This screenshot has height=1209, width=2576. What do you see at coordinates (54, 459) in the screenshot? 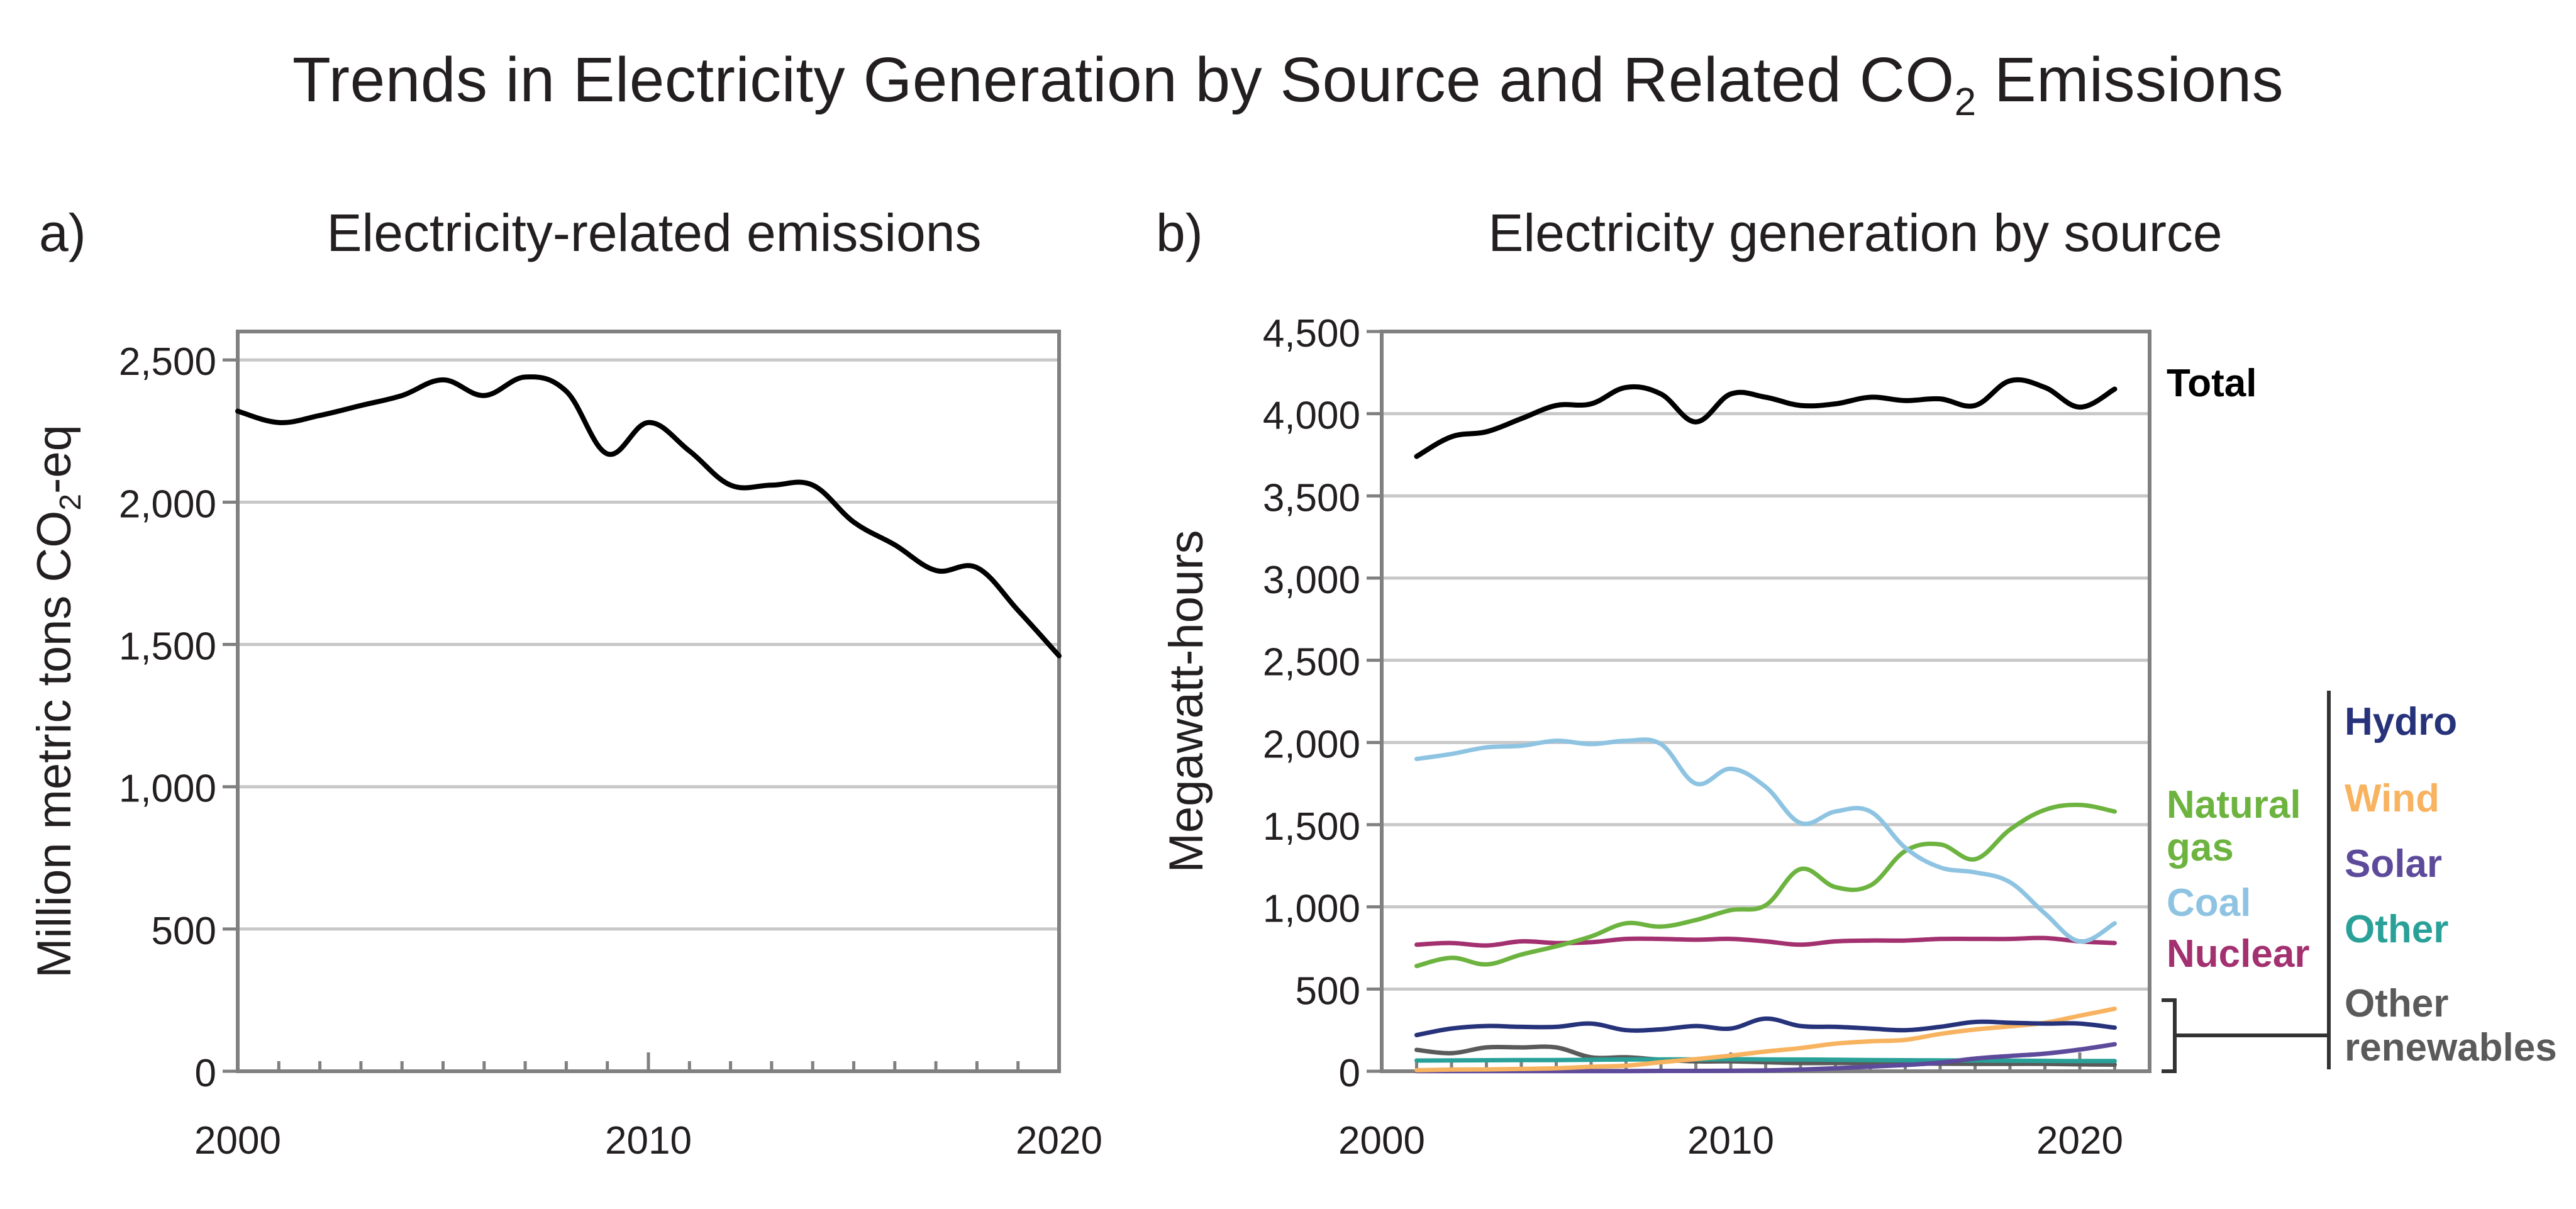
I see `y-axis-label-suffix: -eq` at bounding box center [54, 459].